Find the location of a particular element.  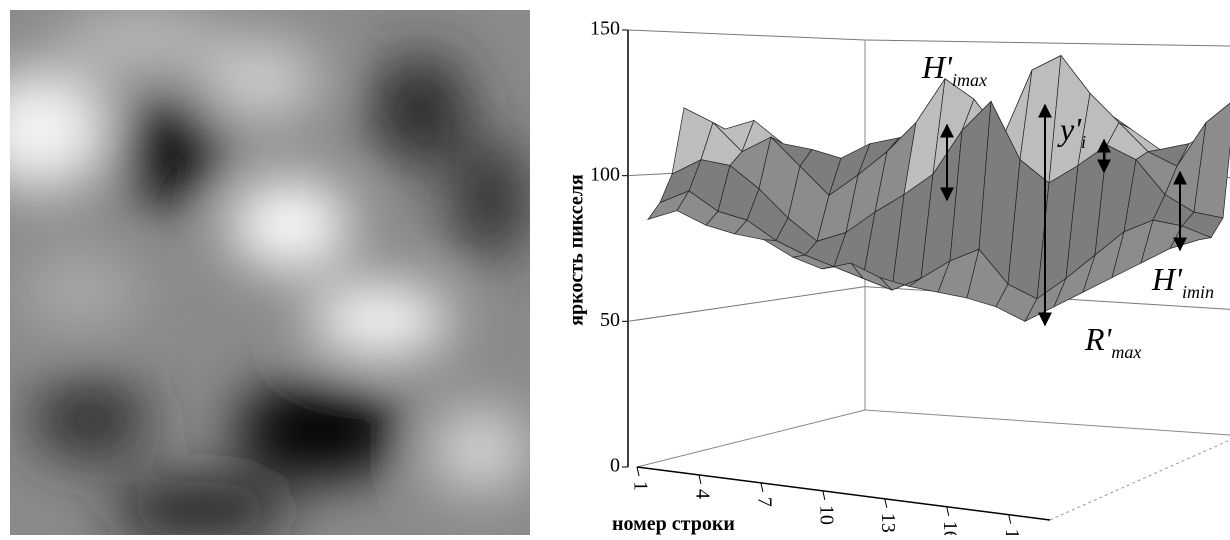

annotation: H'imax is located at coordinates (954, 69).